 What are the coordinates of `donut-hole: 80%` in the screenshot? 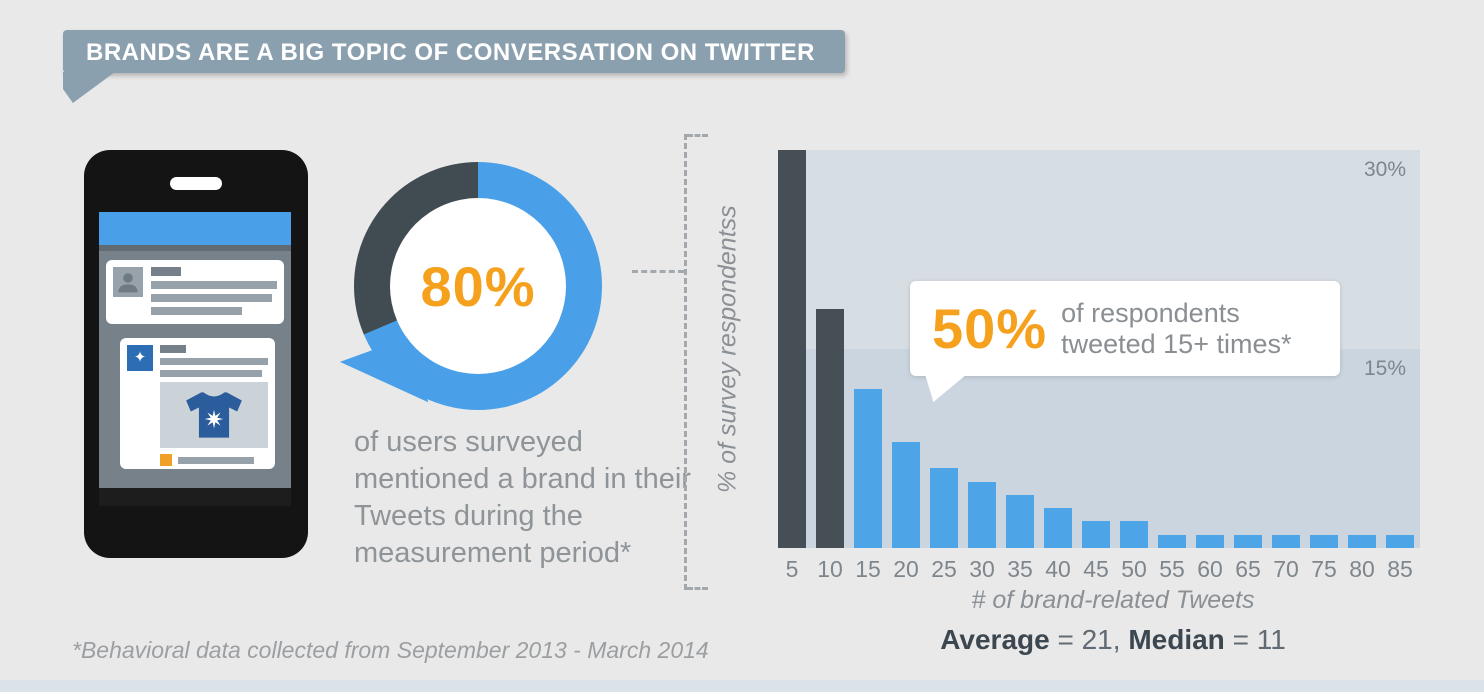 It's located at (478, 286).